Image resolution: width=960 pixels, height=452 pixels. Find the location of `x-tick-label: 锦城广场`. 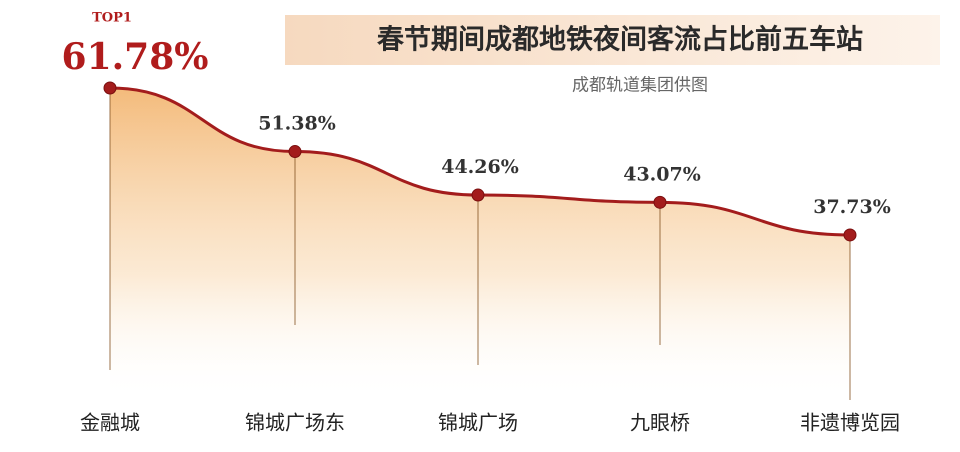

x-tick-label: 锦城广场 is located at coordinates (478, 423).